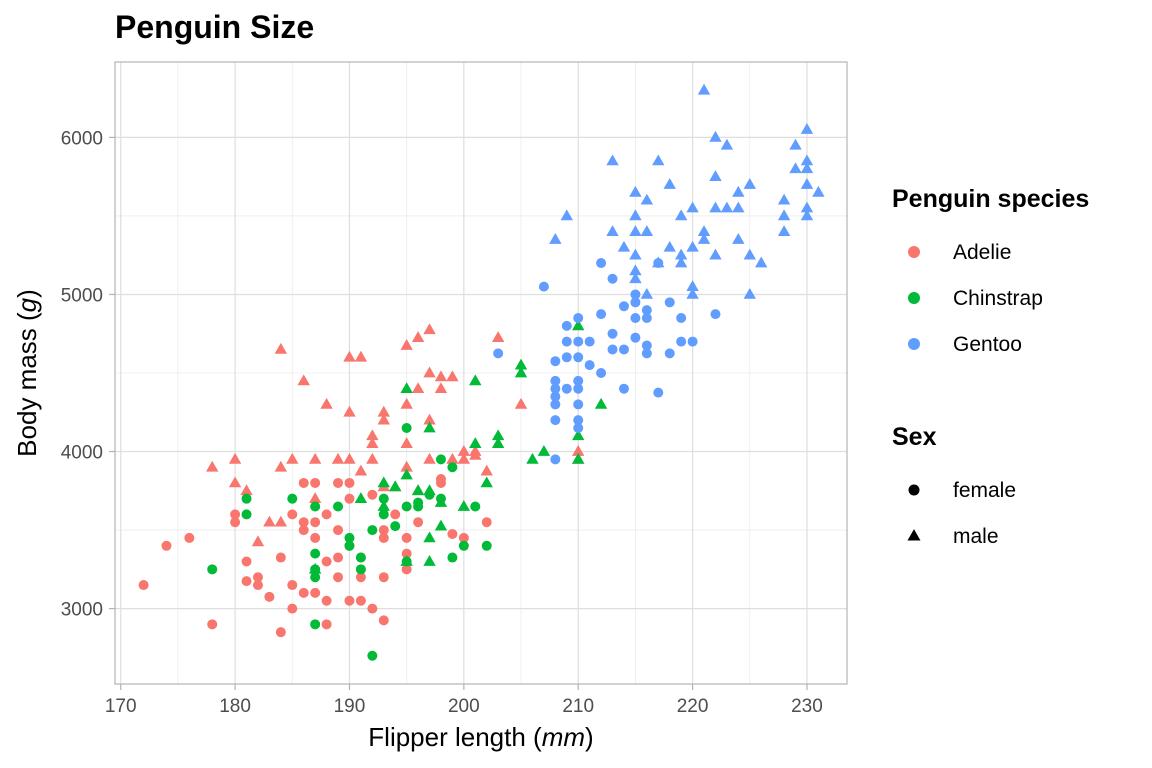 The width and height of the screenshot is (1152, 768). I want to click on y-tick-label: 3000, so click(82, 610).